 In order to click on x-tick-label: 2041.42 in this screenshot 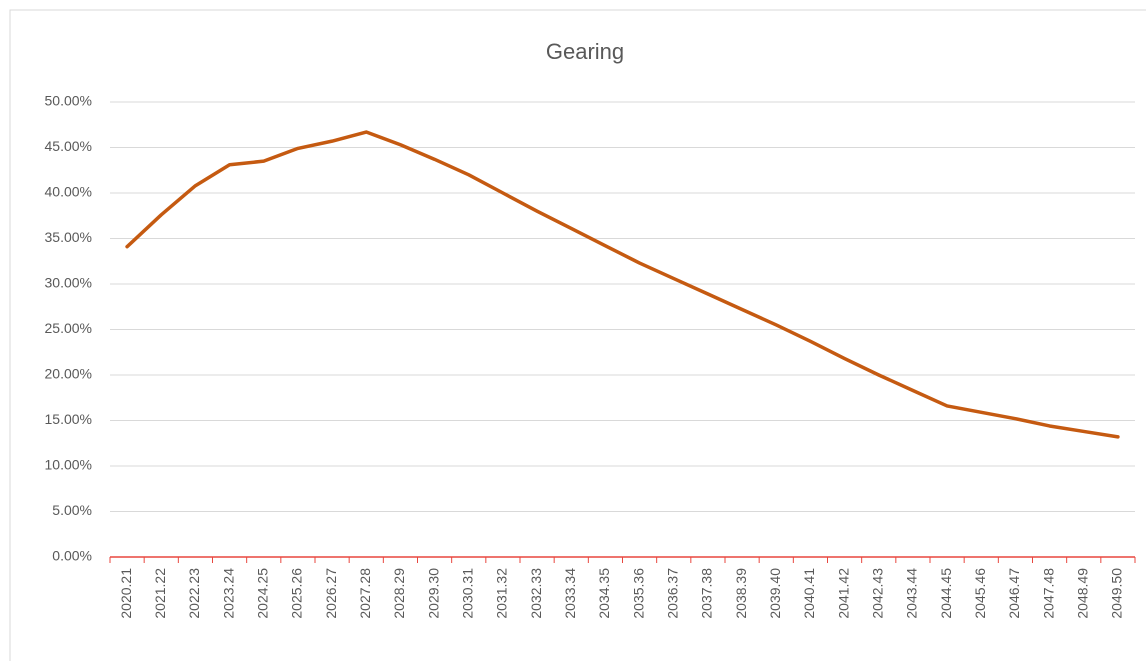, I will do `click(843, 593)`.